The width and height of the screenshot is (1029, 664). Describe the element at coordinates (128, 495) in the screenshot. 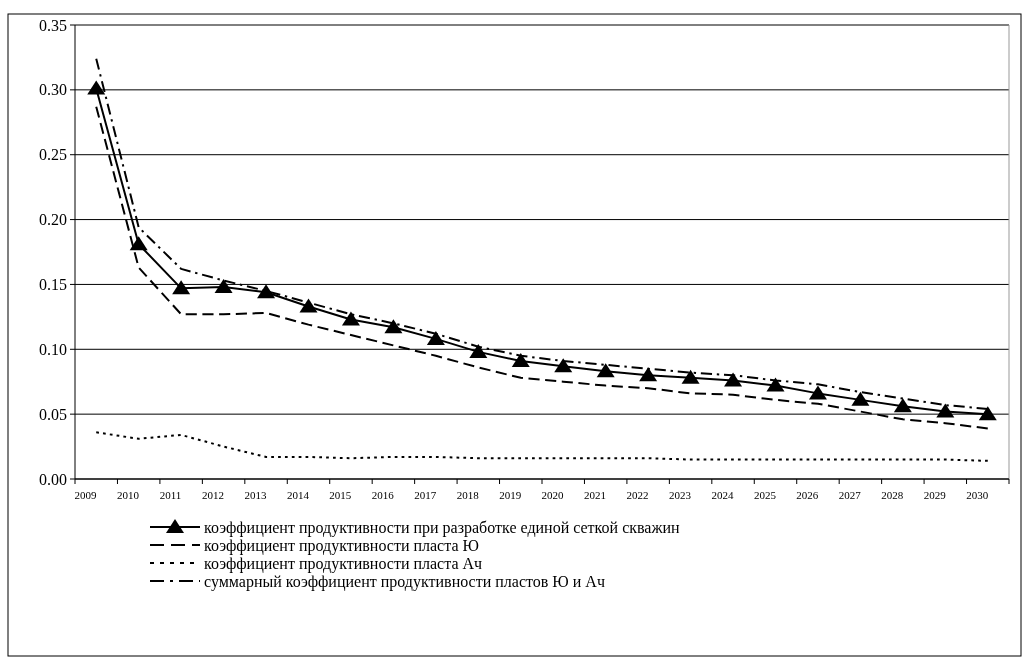

I see `x-tick-label: 2010` at that location.